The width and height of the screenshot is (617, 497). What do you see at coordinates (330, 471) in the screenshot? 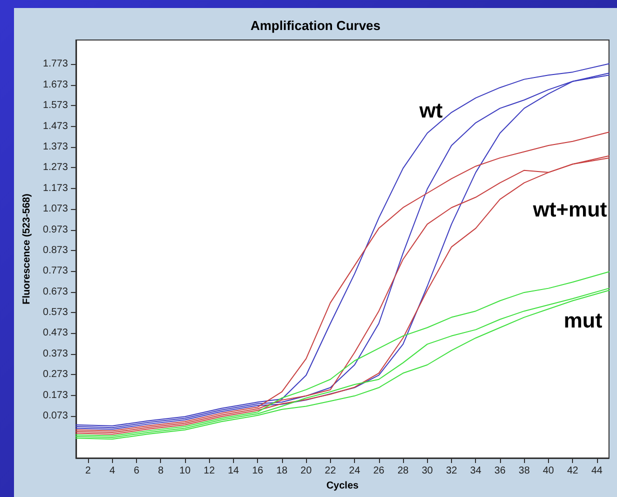
I see `x-tick-label: 22` at bounding box center [330, 471].